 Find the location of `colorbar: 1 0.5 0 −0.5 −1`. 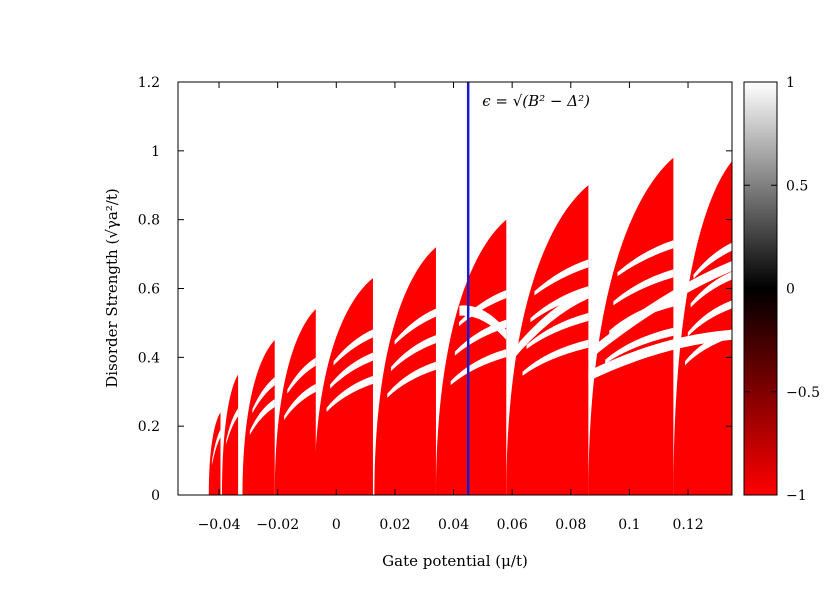

colorbar: 1 0.5 0 −0.5 −1 is located at coordinates (781, 289).